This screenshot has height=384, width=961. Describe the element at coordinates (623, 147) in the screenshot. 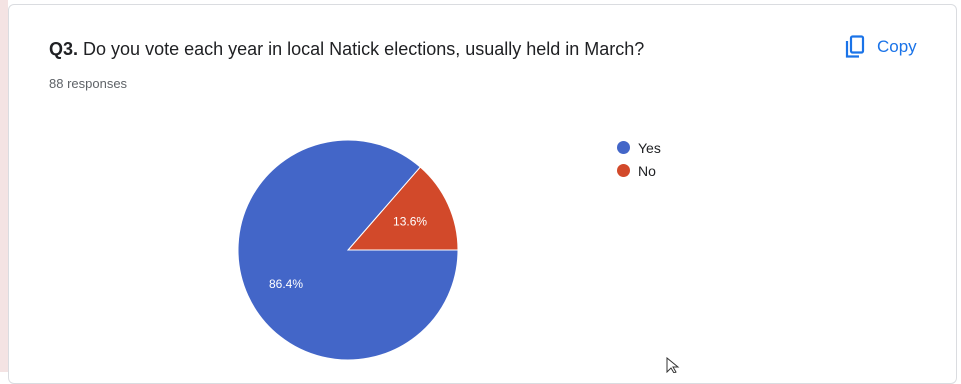

I see `legend-swatch-yes` at that location.